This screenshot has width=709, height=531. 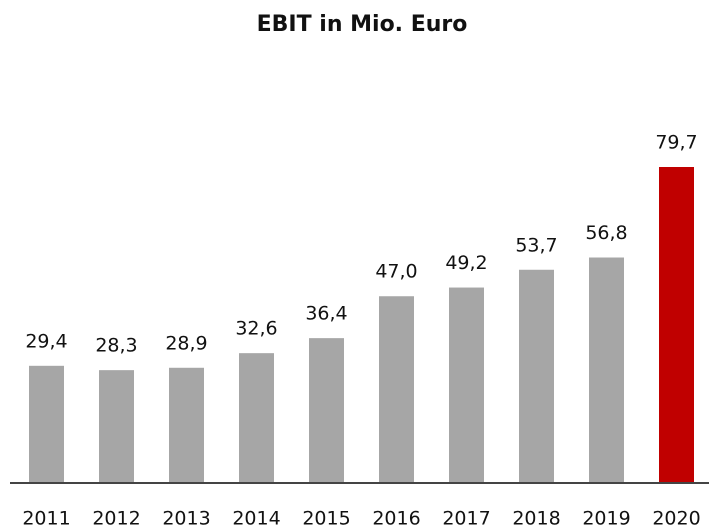 I want to click on x-tick-label: 2015, so click(x=326, y=519).